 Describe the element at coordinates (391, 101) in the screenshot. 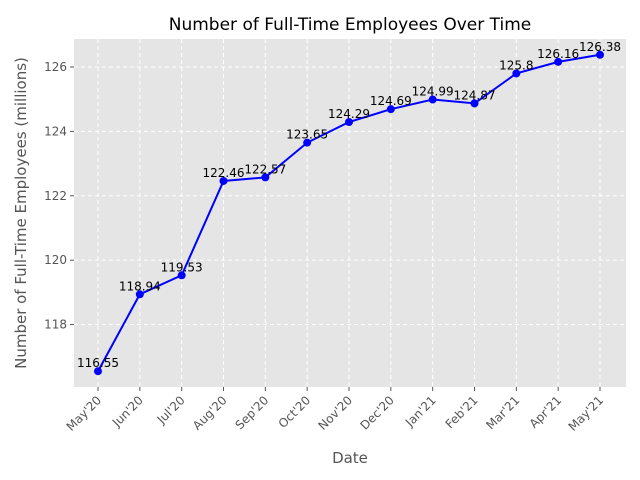

I see `data-label: 124.69` at that location.